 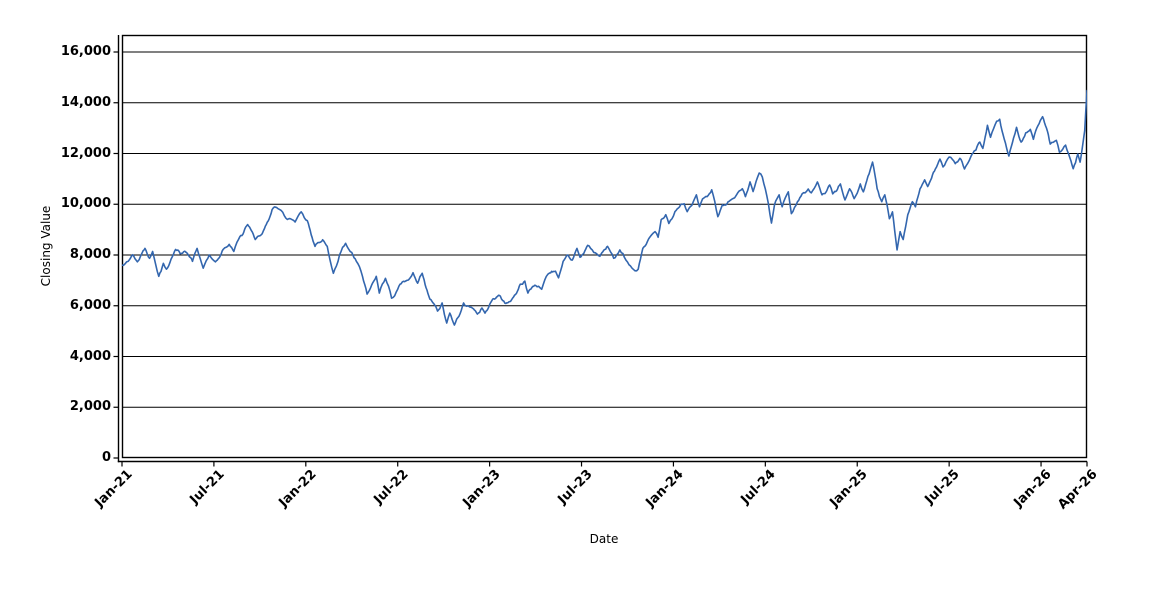 I want to click on y-tick-label: 4,000, so click(x=90, y=356).